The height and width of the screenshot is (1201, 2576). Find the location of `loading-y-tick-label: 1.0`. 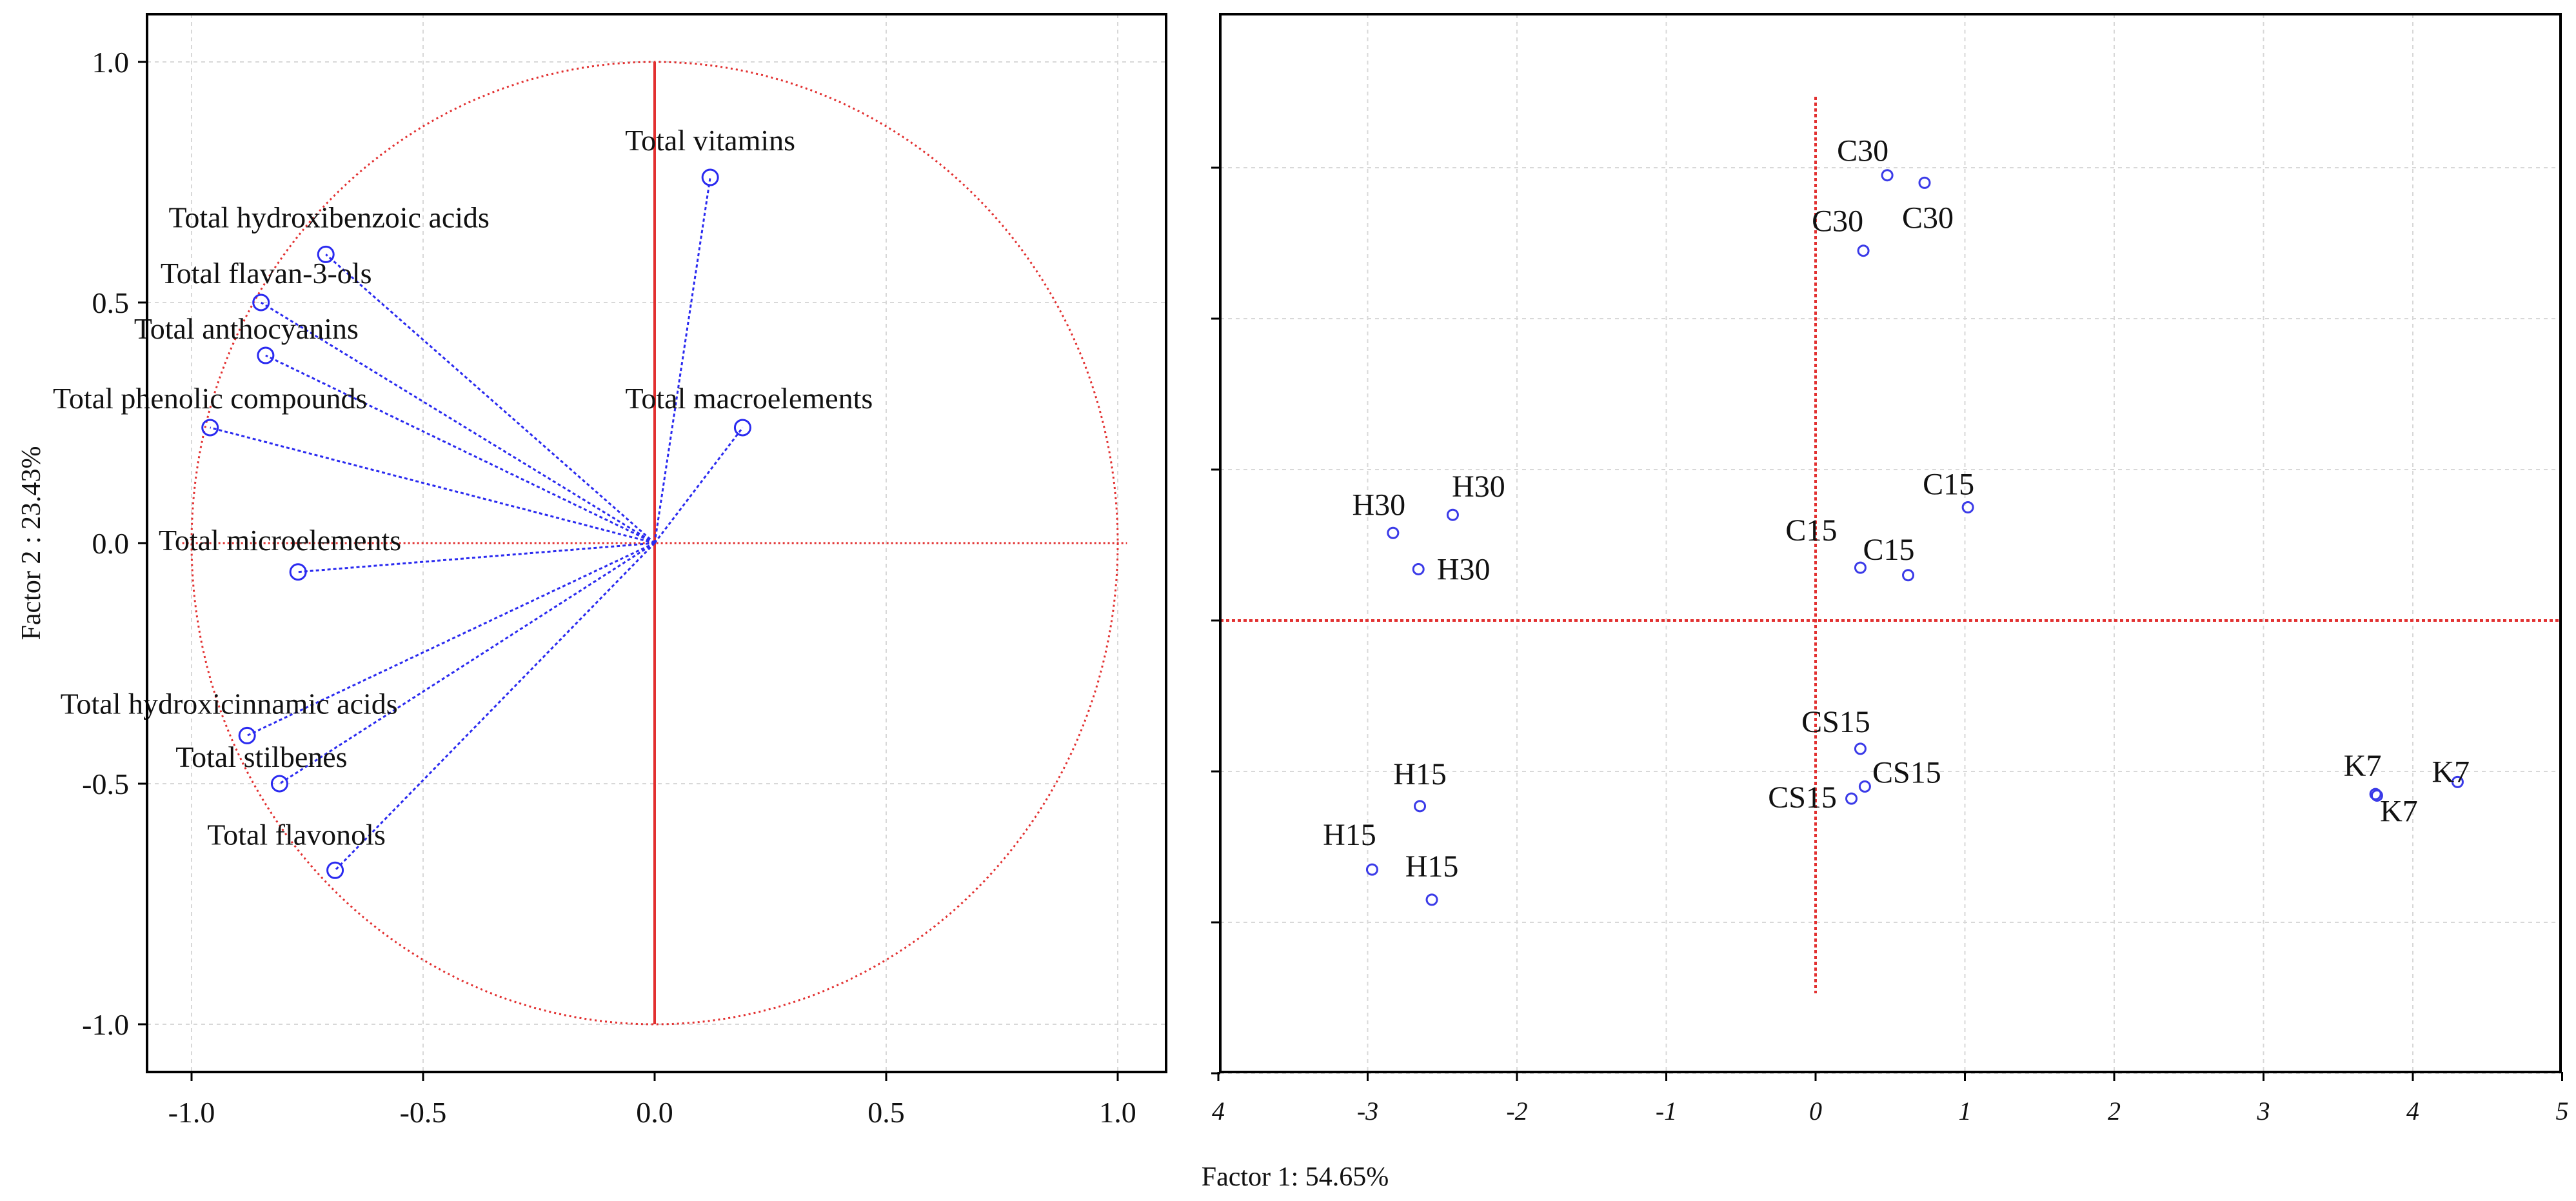

loading-y-tick-label: 1.0 is located at coordinates (111, 62).